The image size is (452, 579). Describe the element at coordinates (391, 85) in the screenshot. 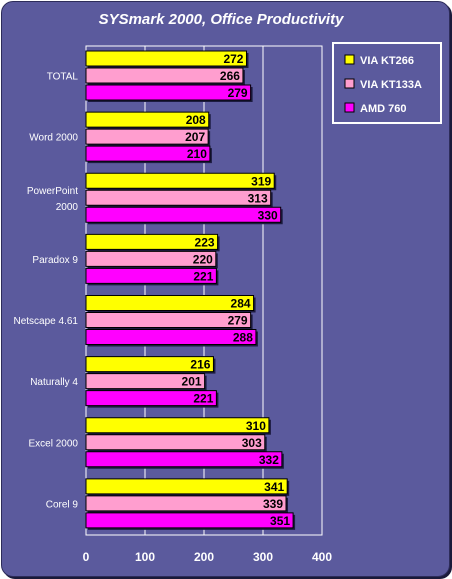

I see `legend-label: VIA KT133A` at that location.